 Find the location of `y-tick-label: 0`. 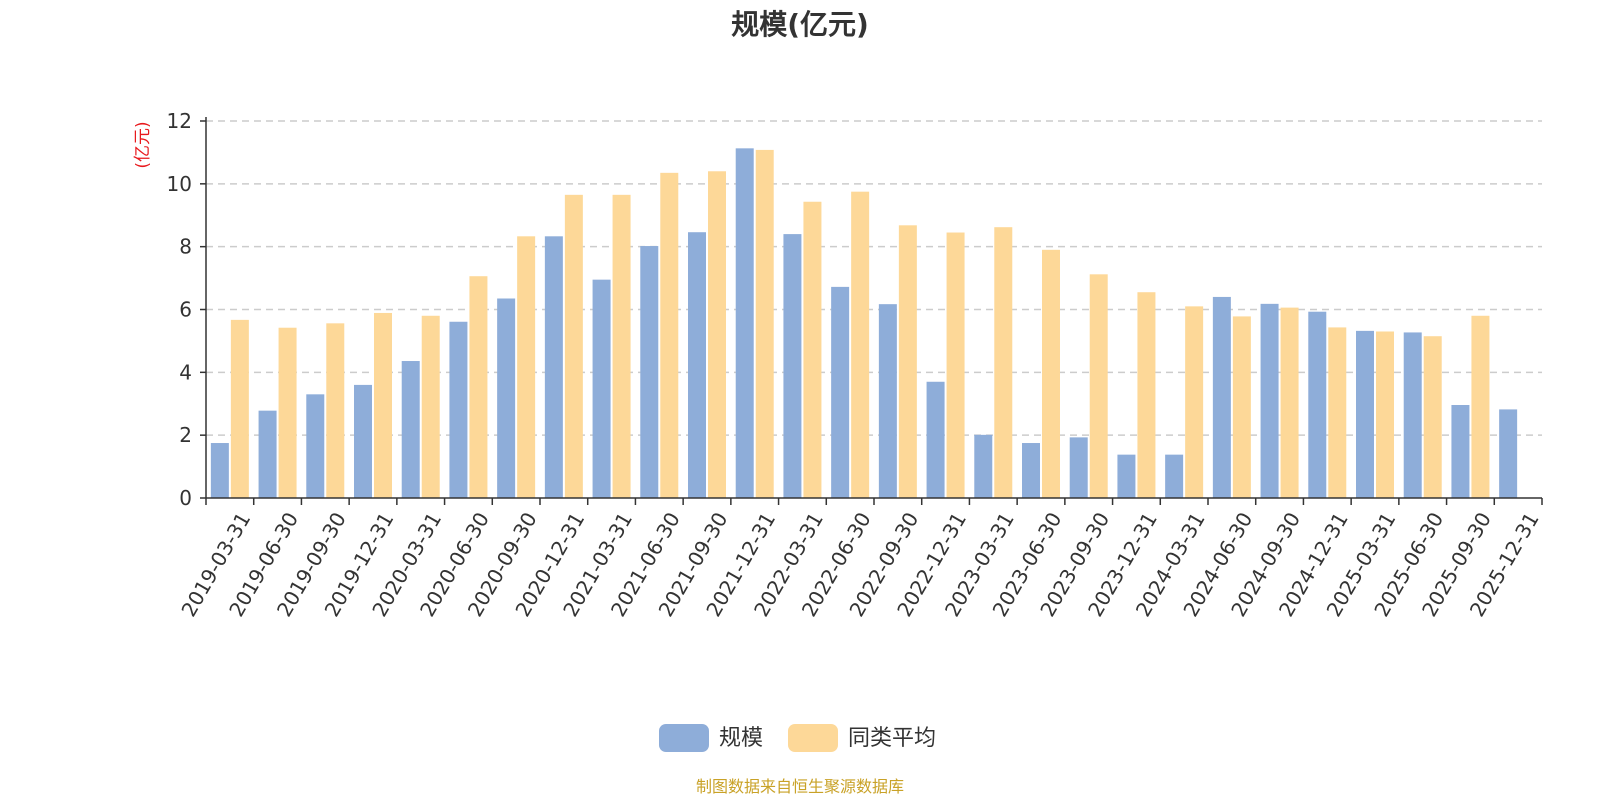

y-tick-label: 0 is located at coordinates (185, 498).